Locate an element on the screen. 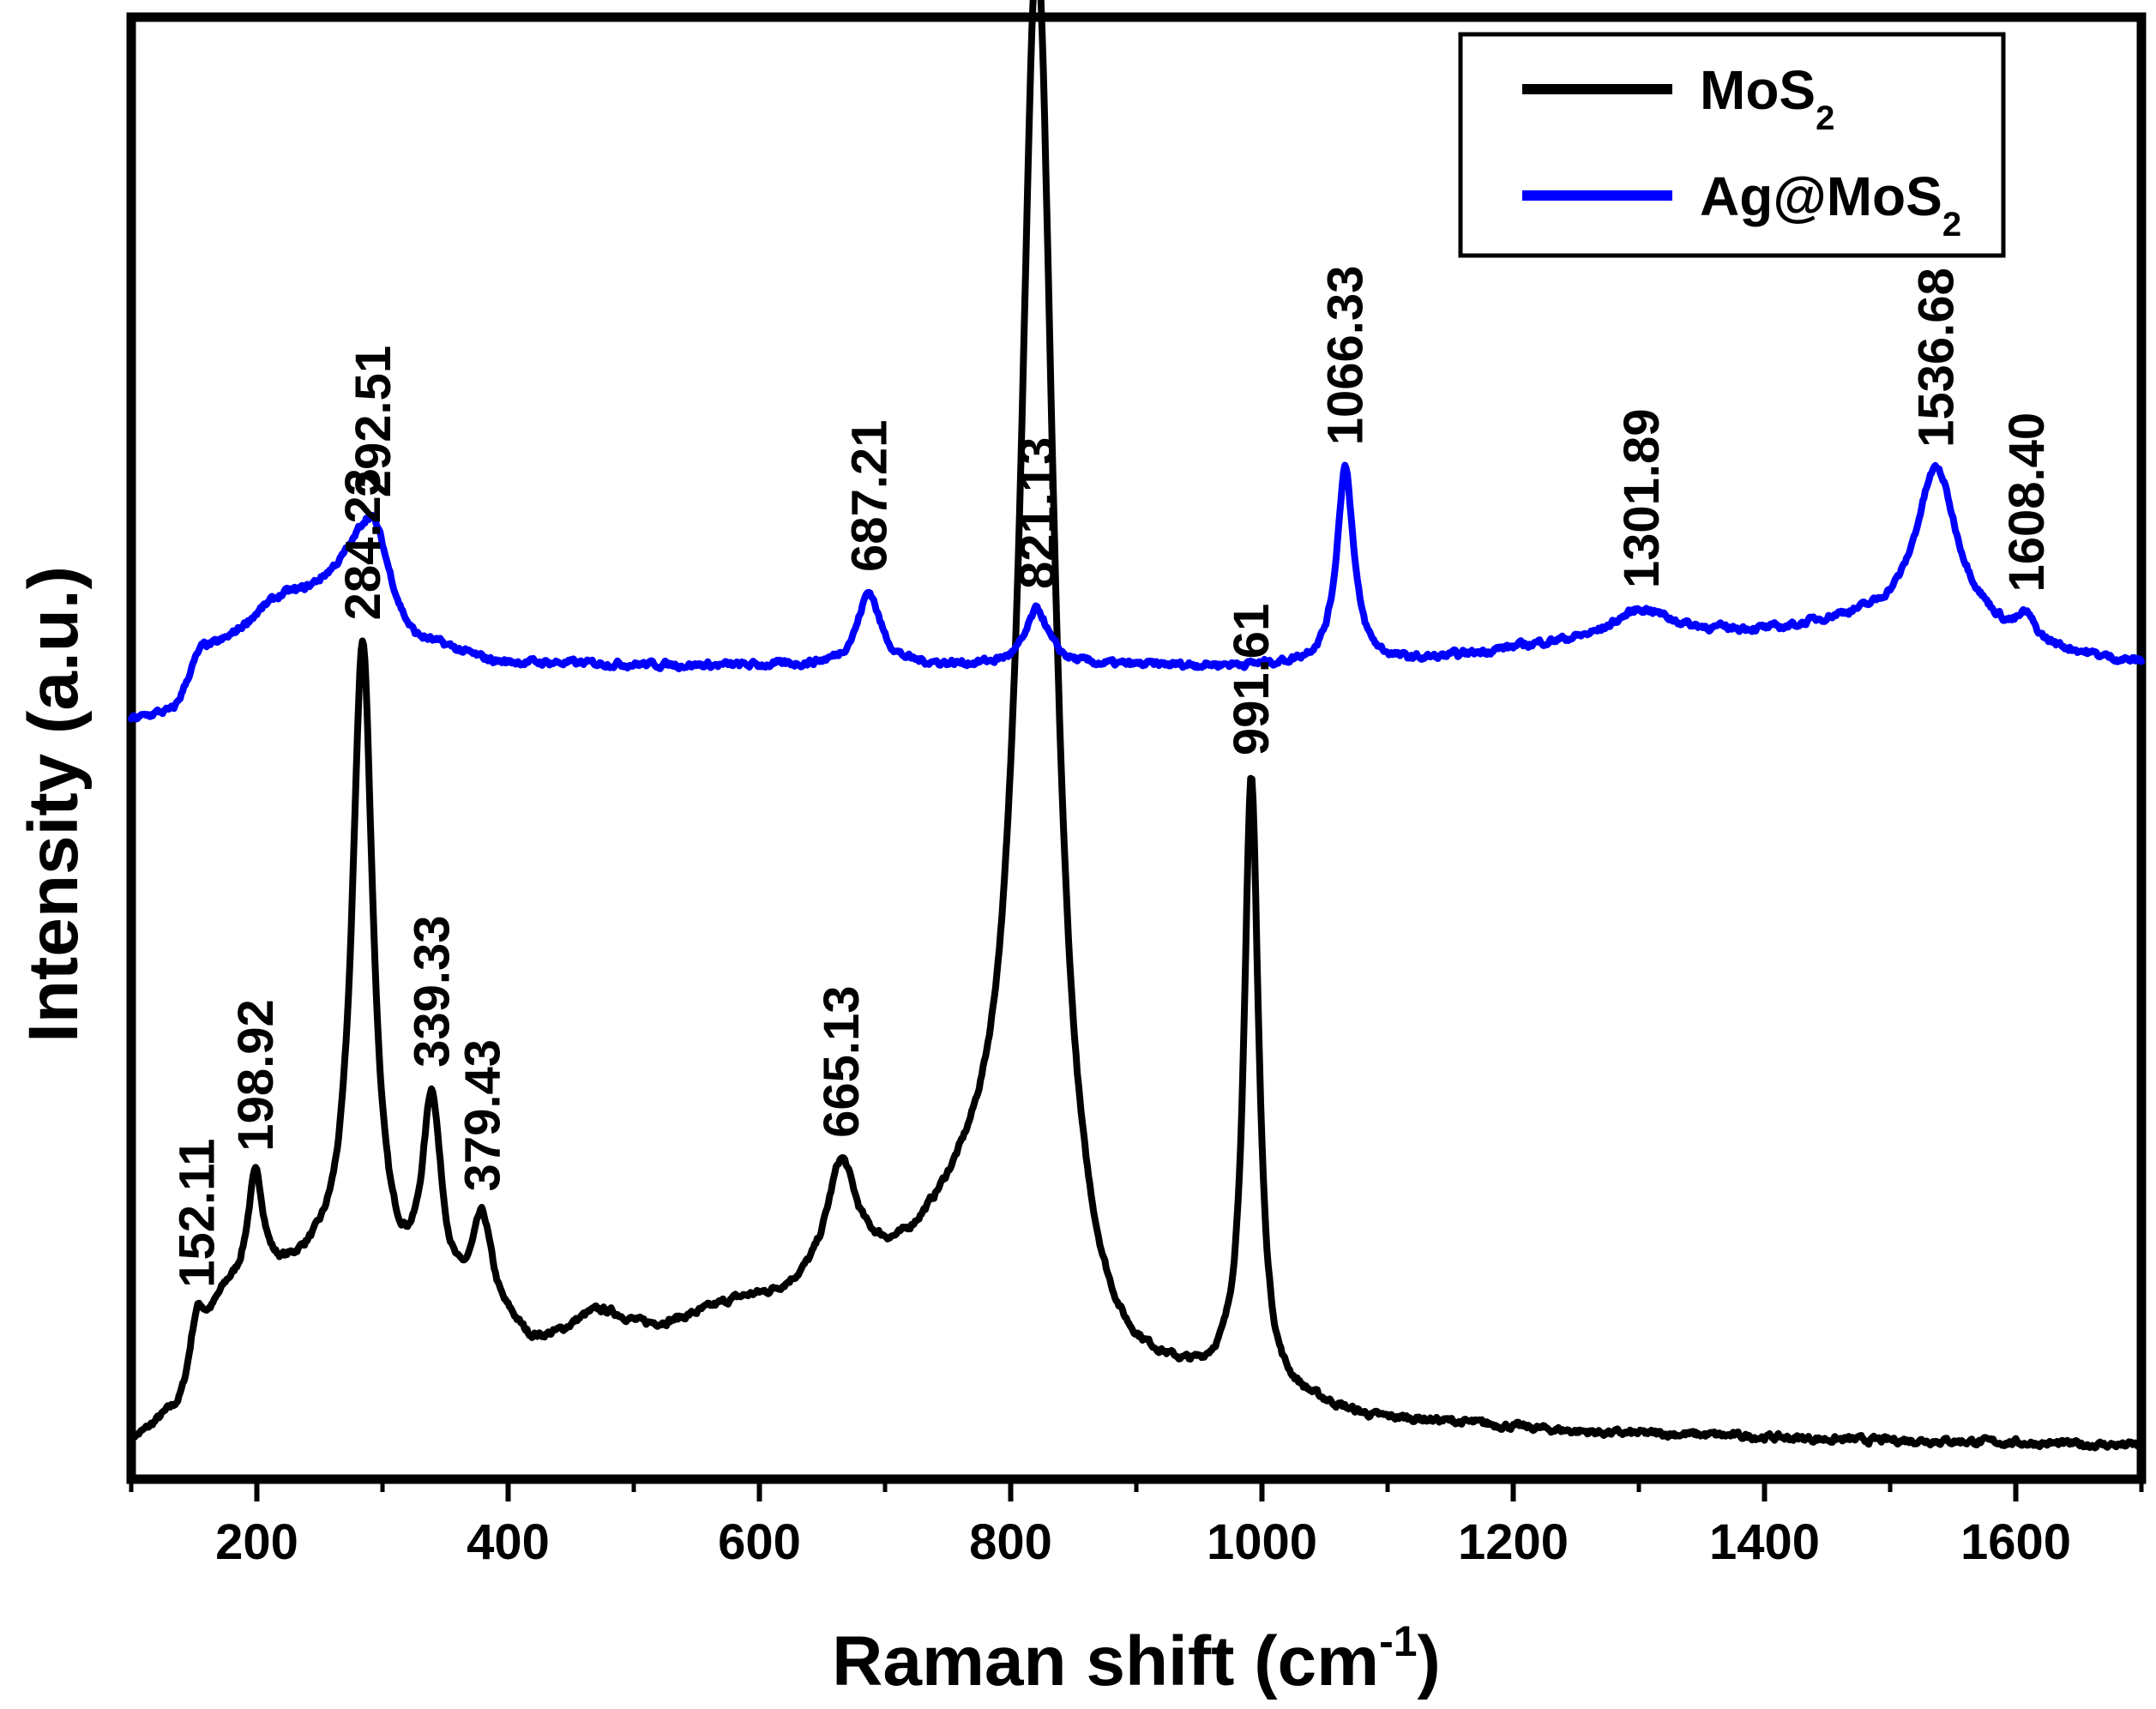 This screenshot has width=2156, height=1709. x-axis-title: Raman shift (cm-1) is located at coordinates (1136, 1658).